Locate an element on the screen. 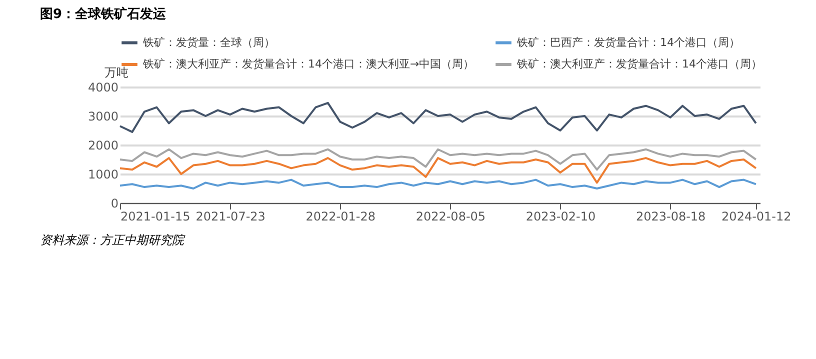 This screenshot has width=816, height=359. x-tick-label: 2023-02-10 is located at coordinates (561, 217).